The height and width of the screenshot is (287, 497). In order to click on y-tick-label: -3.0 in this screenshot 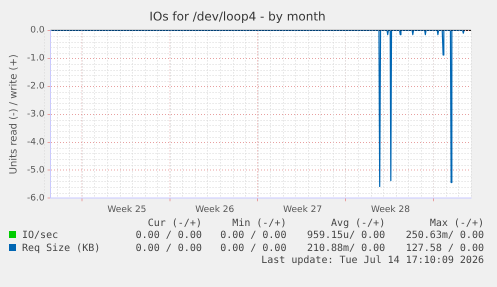, I will do `click(36, 115)`.